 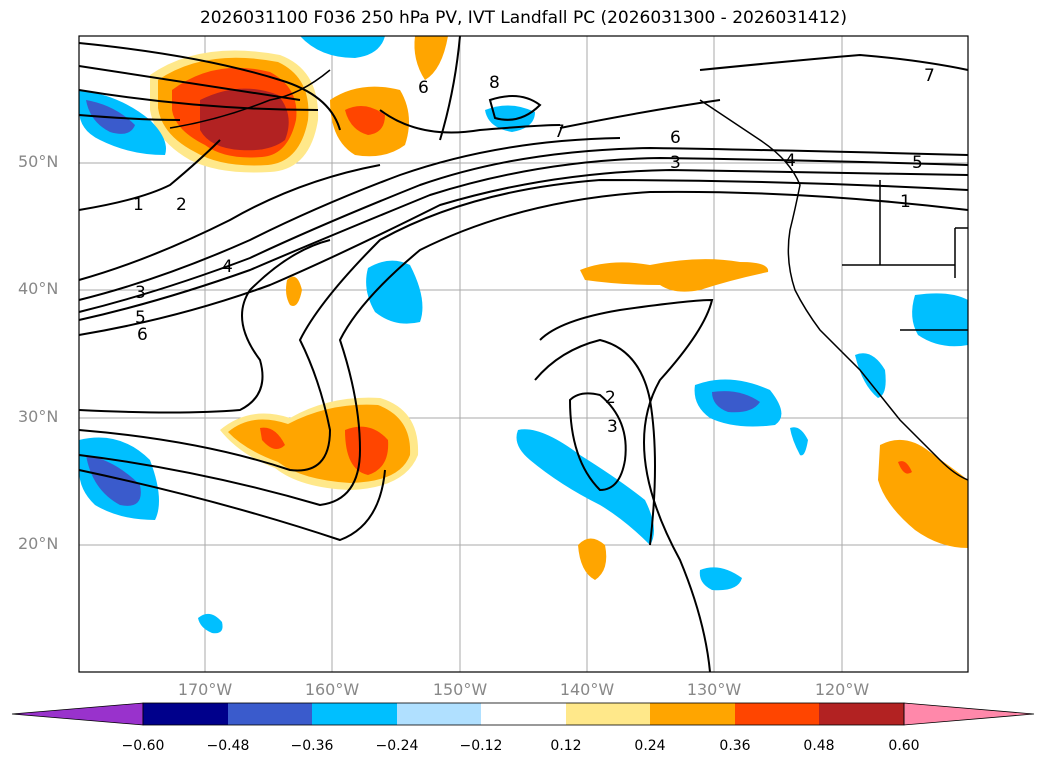 What do you see at coordinates (332, 689) in the screenshot?
I see `lon-label: 160°W` at bounding box center [332, 689].